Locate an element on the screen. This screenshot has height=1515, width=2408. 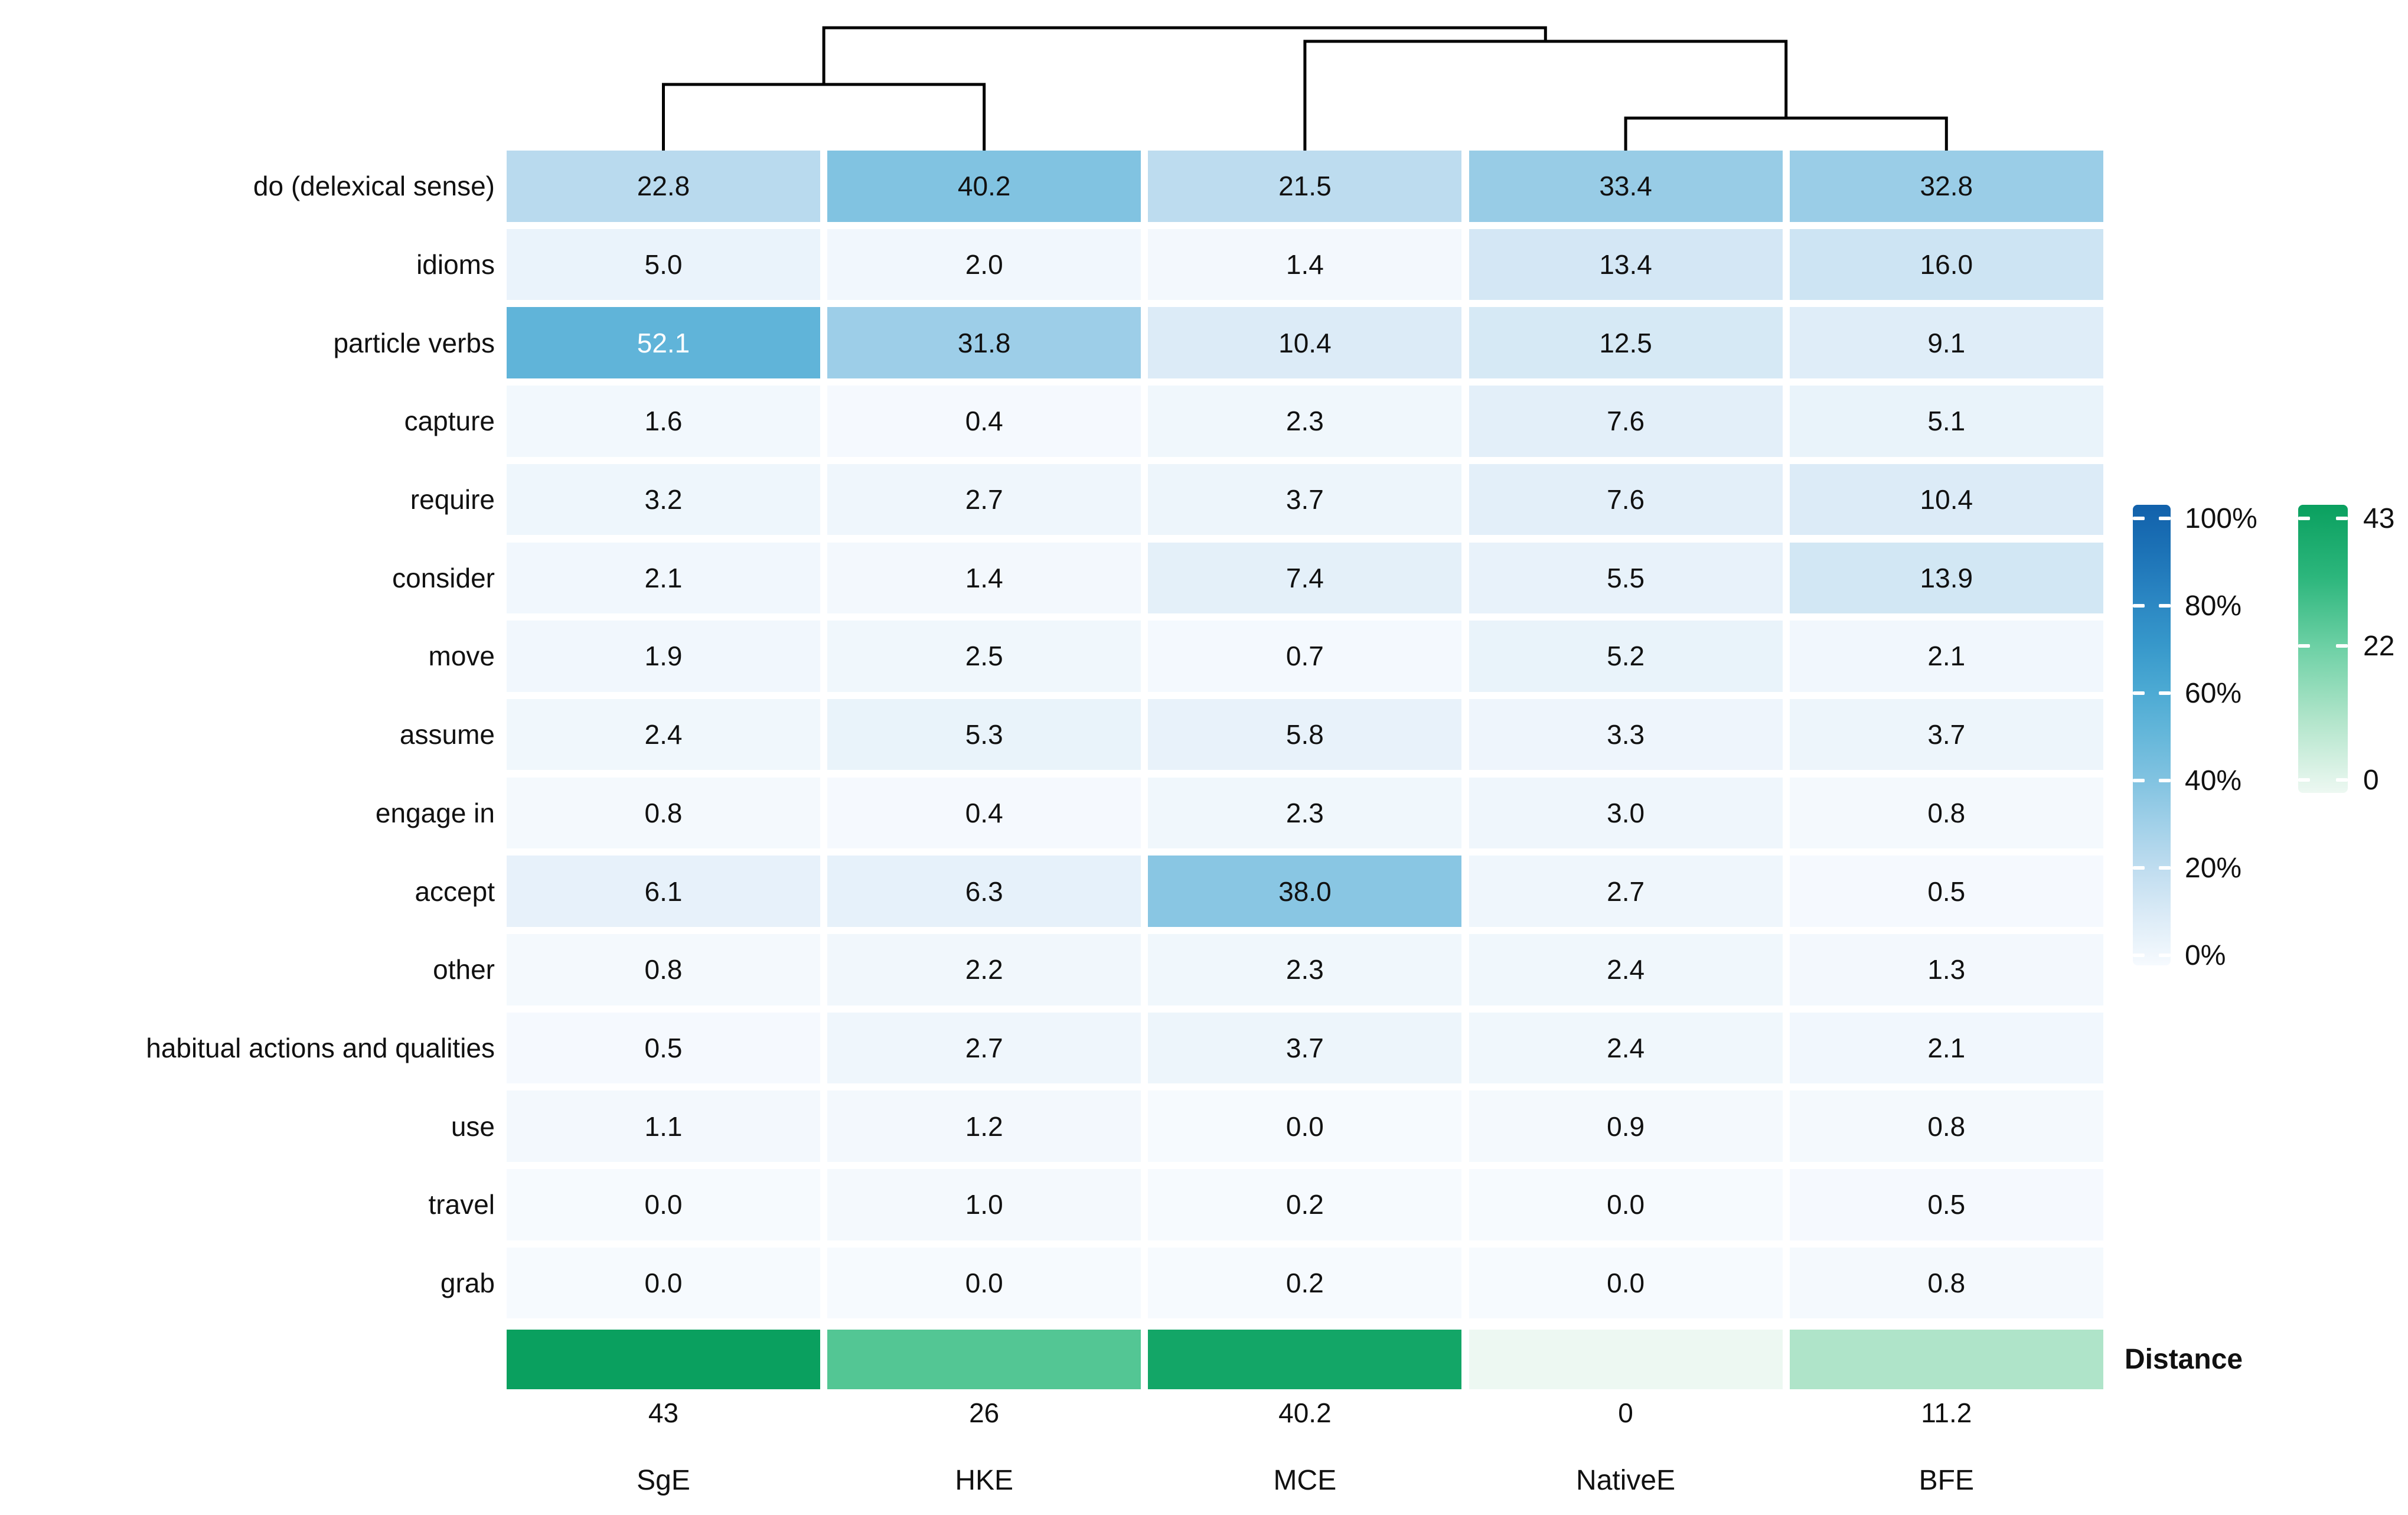
heatmap-cell: 33.4 is located at coordinates (1626, 187).